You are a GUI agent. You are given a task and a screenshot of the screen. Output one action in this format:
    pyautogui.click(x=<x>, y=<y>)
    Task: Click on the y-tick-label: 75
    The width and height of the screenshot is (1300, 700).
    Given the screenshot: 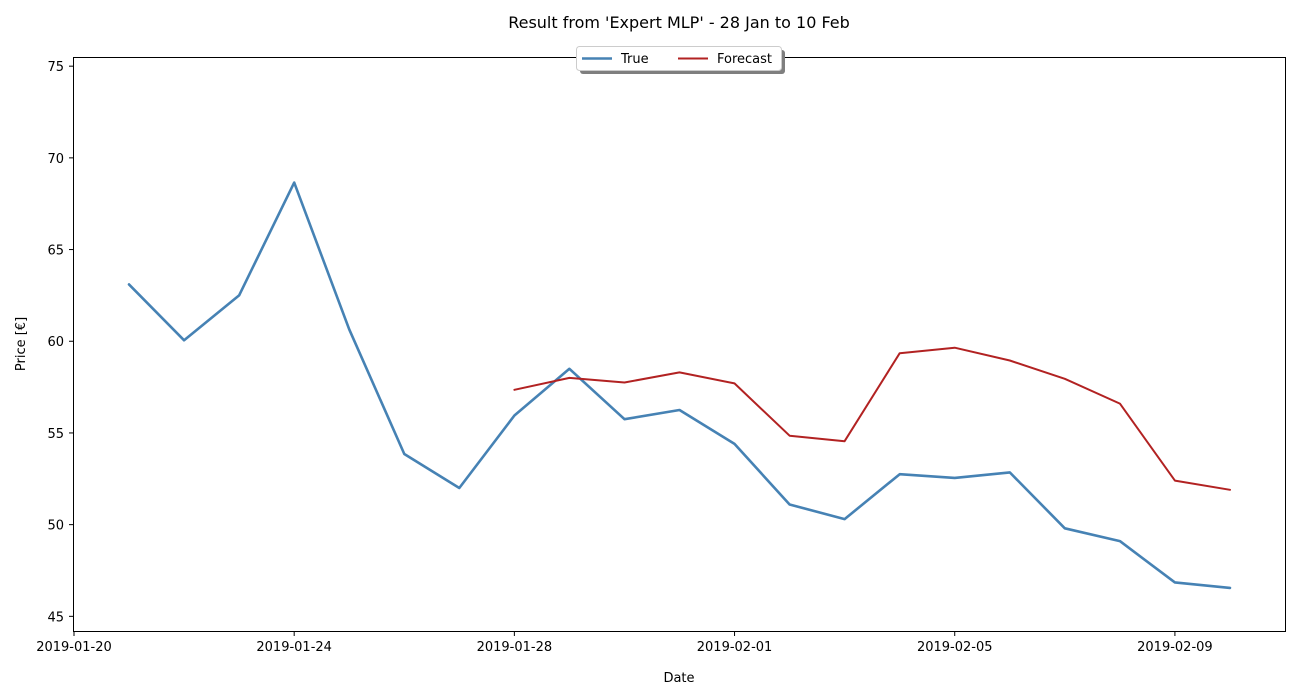 What is the action you would take?
    pyautogui.click(x=55, y=67)
    